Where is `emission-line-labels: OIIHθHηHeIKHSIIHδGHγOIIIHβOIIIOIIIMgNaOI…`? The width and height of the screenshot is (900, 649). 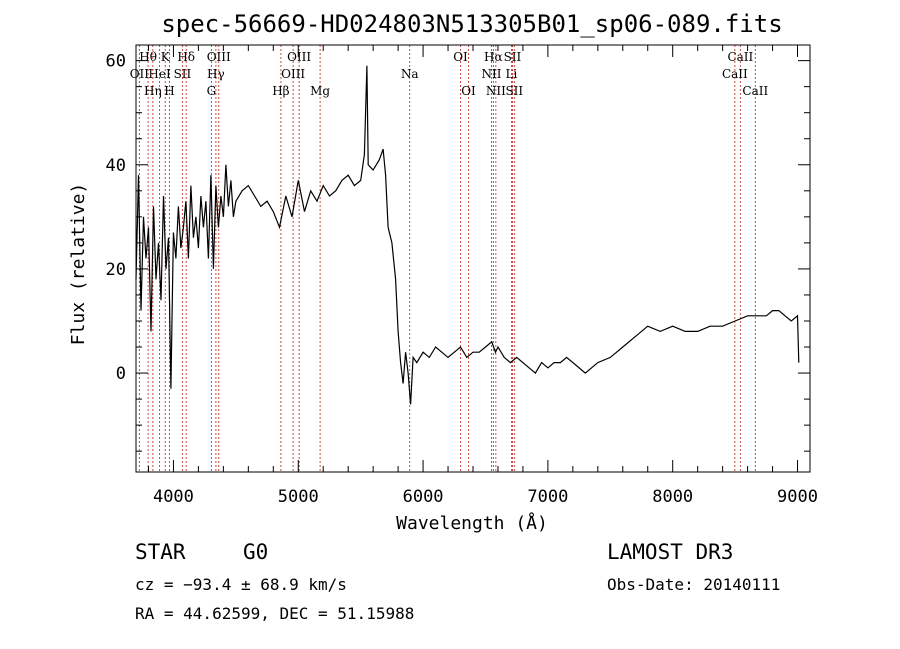
emission-line-labels: OIIHθHηHeIKHSIIHδGHγOIIIHβOIIIOIIIMgNaOI… is located at coordinates (449, 74).